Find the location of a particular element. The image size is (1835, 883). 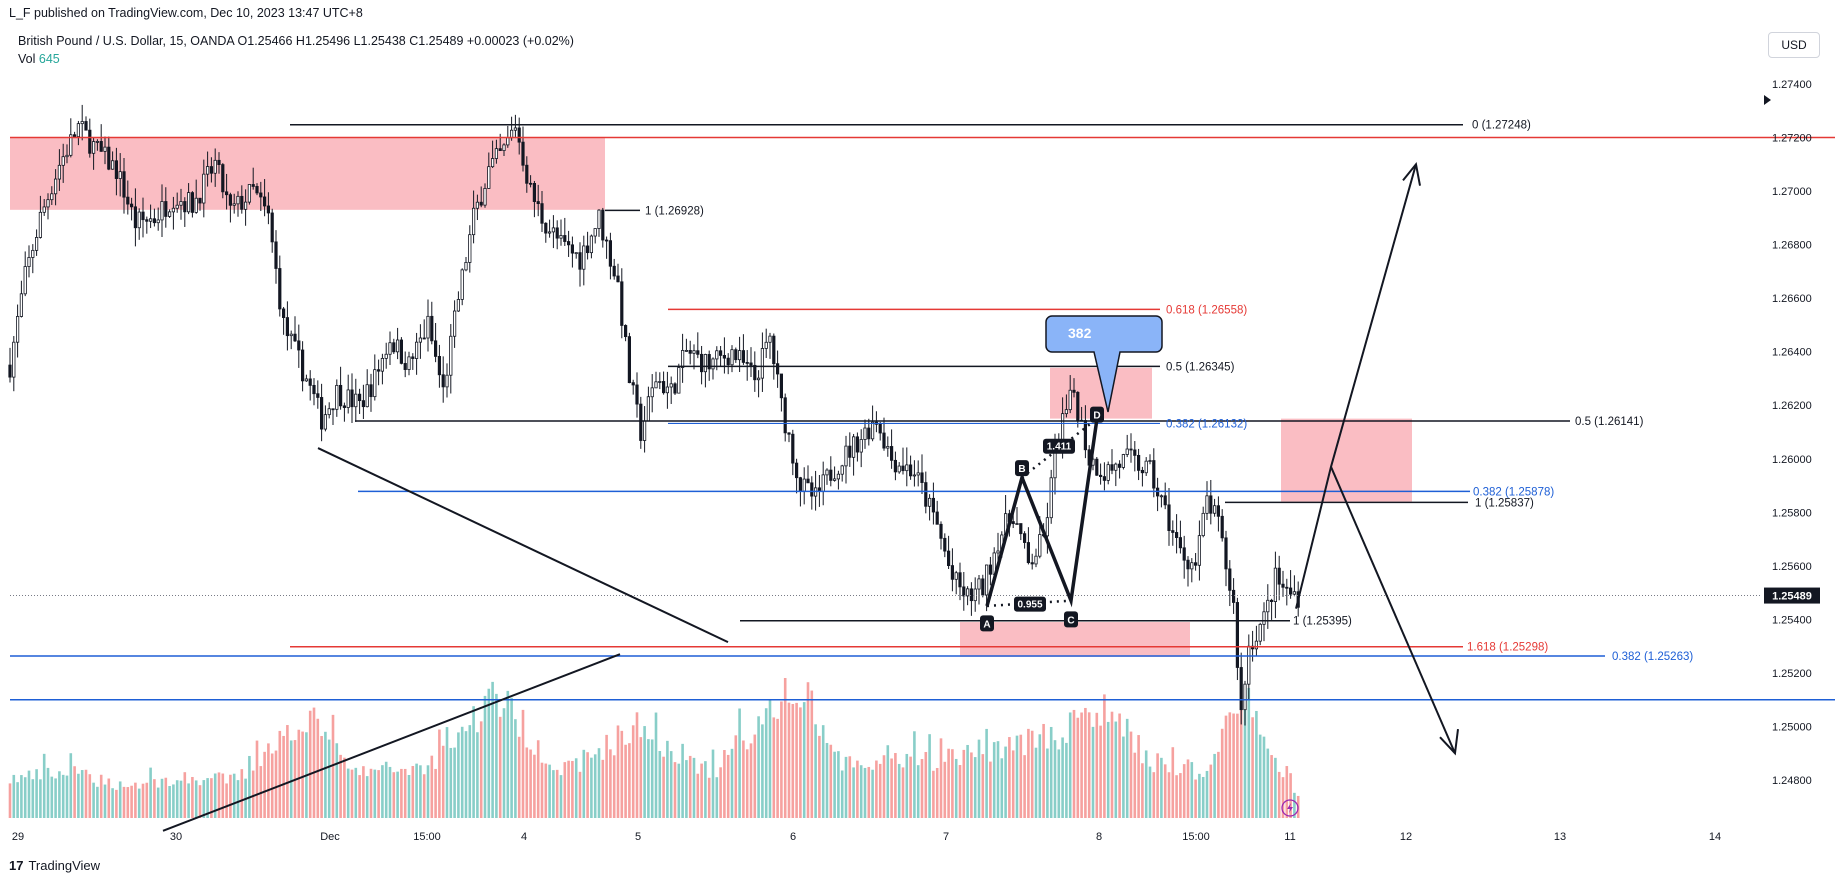

scroll-right-icon is located at coordinates (1767, 100).